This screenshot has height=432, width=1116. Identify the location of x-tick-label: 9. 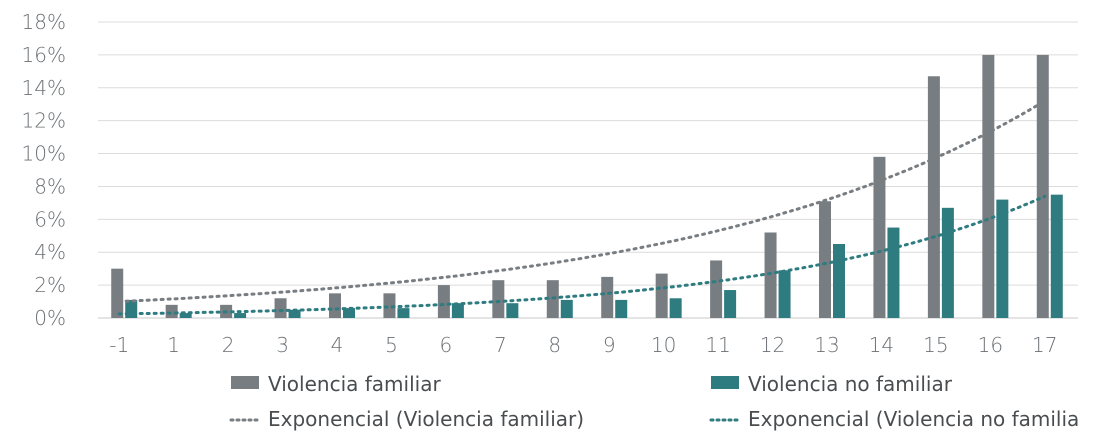
(609, 345).